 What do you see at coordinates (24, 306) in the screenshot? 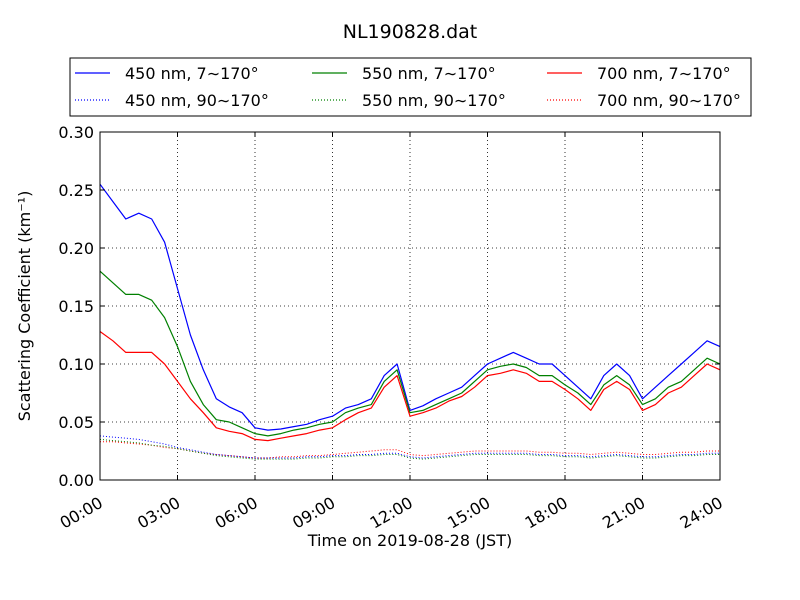
I see `y-axis-label: Scattering Coefficient (km⁻¹)` at bounding box center [24, 306].